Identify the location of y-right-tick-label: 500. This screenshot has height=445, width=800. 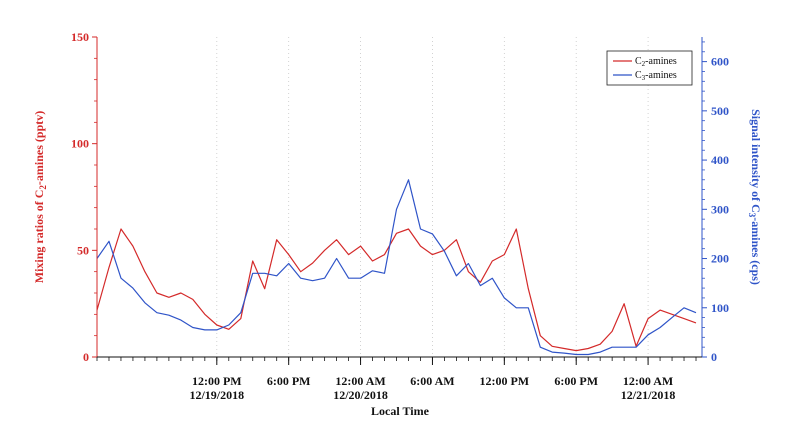
(720, 111).